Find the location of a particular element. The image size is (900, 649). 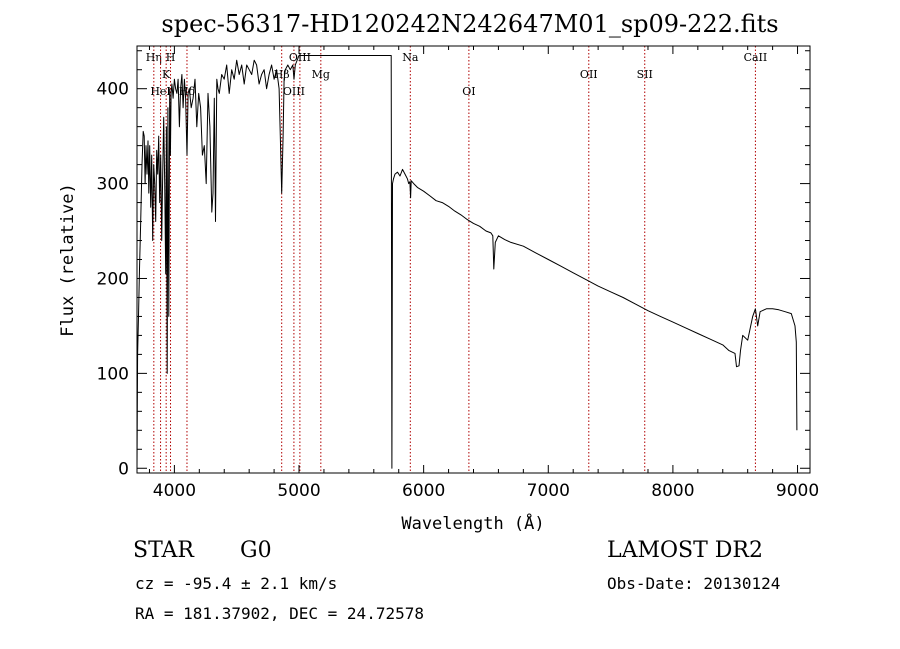

x-axis-label: Wavelength (Å) is located at coordinates (472, 523).